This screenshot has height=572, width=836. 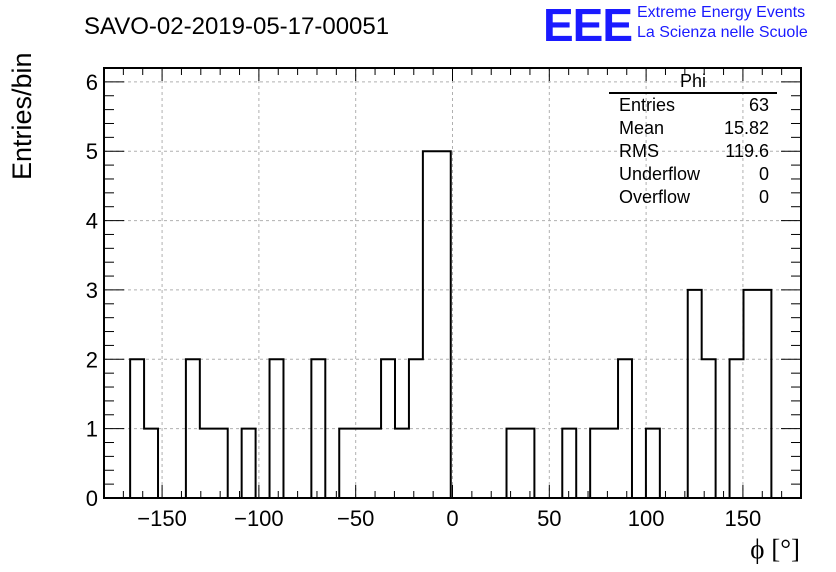 I want to click on x-axis-label: ϕ [°], so click(x=775, y=549).